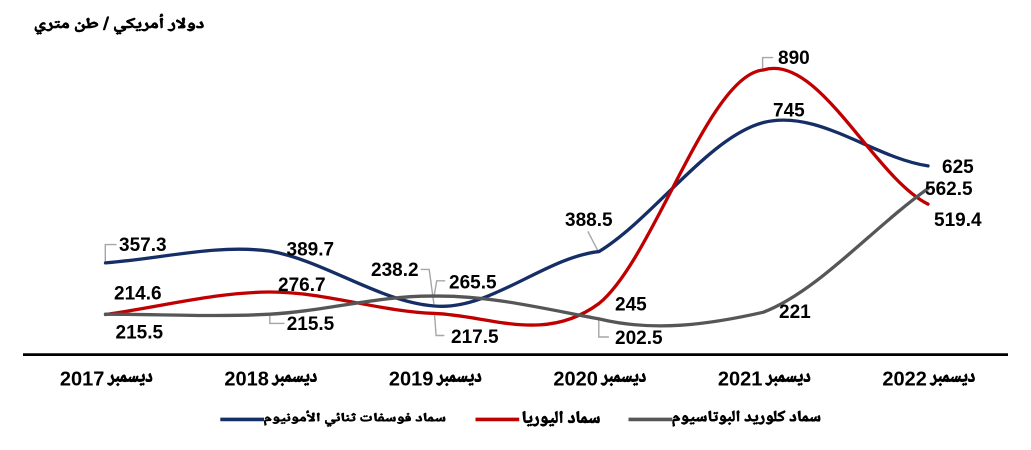 This screenshot has width=1031, height=450. Describe the element at coordinates (639, 338) in the screenshot. I see `svg-text: 202.5` at that location.